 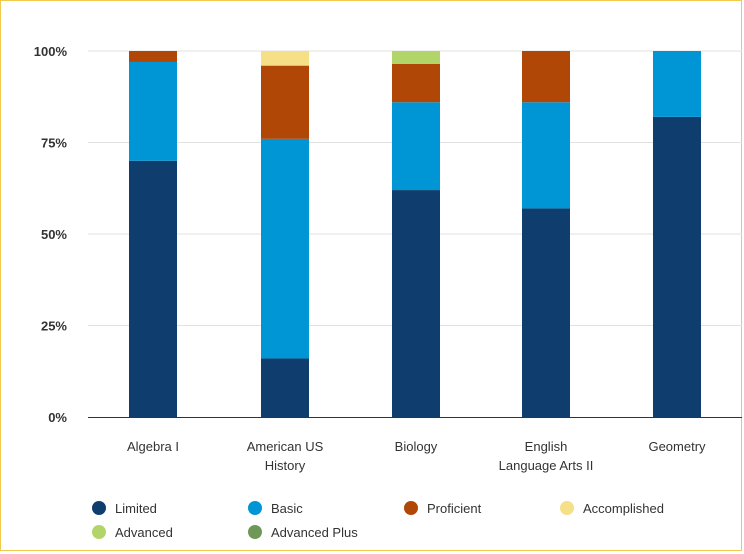 What do you see at coordinates (287, 508) in the screenshot?
I see `legend-label: Basic` at bounding box center [287, 508].